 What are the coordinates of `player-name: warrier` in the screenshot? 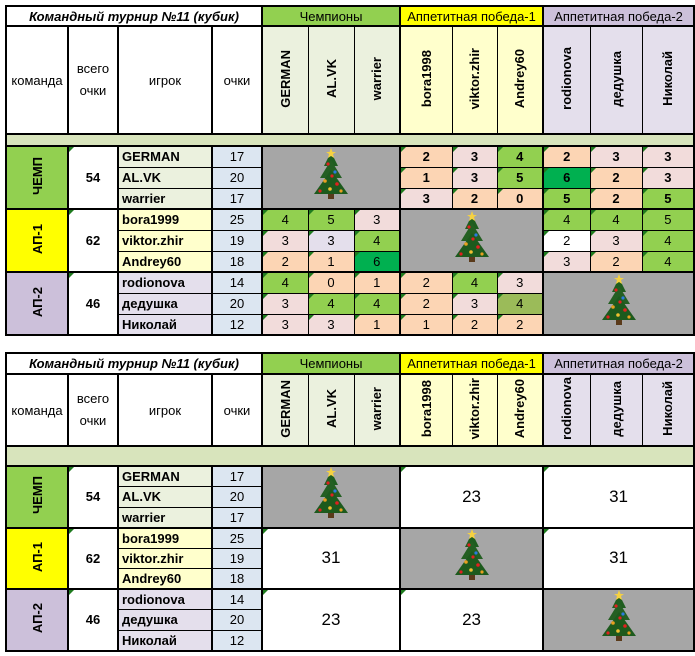 It's located at (165, 517).